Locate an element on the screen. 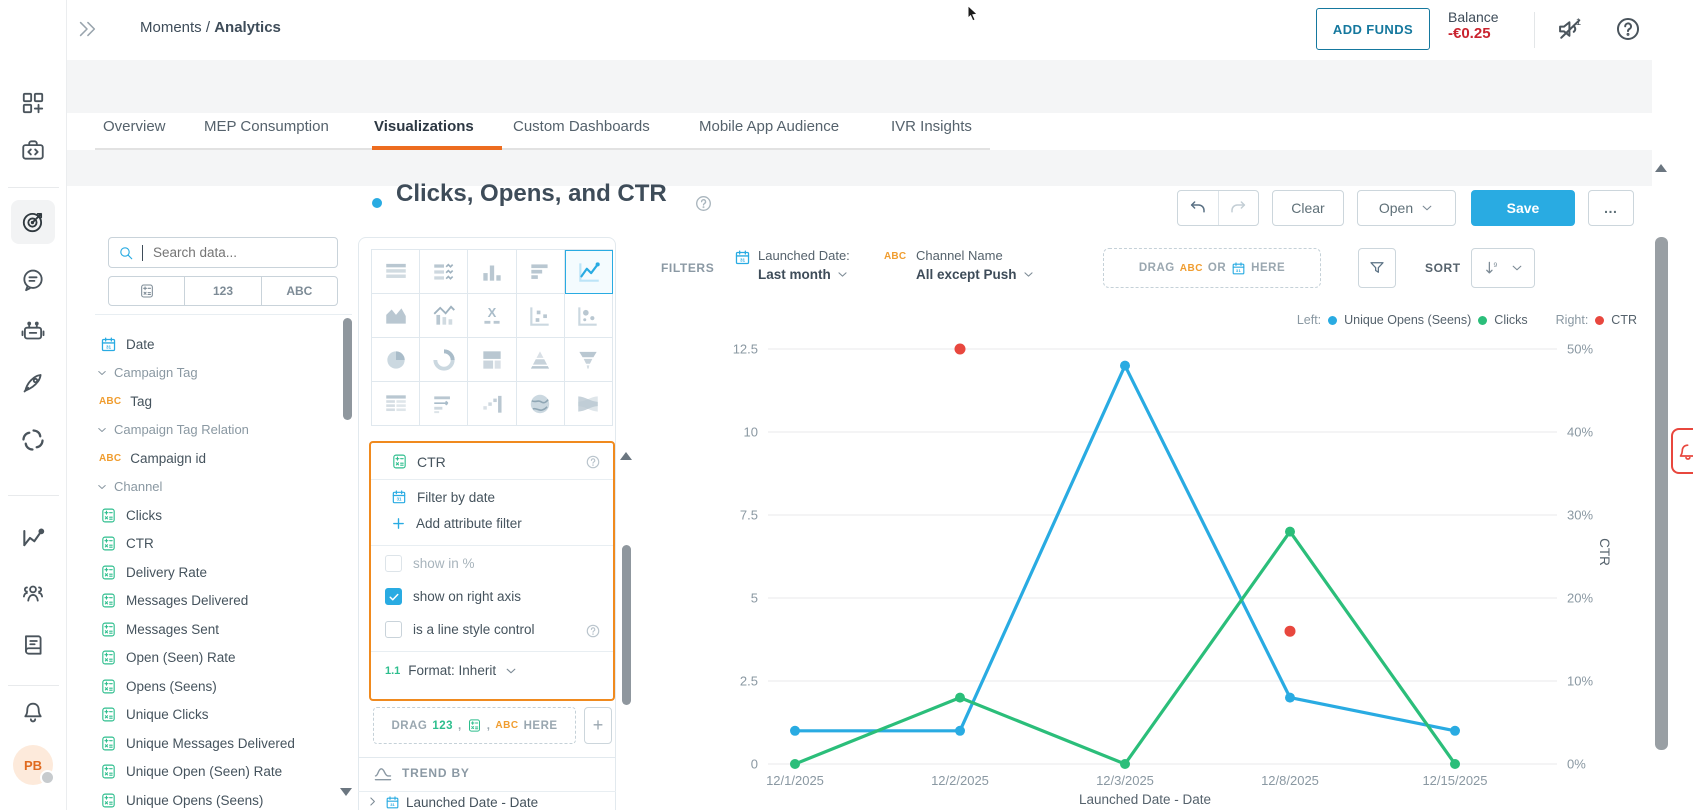  attribute-filter: Channel Name All except Push is located at coordinates (975, 265).